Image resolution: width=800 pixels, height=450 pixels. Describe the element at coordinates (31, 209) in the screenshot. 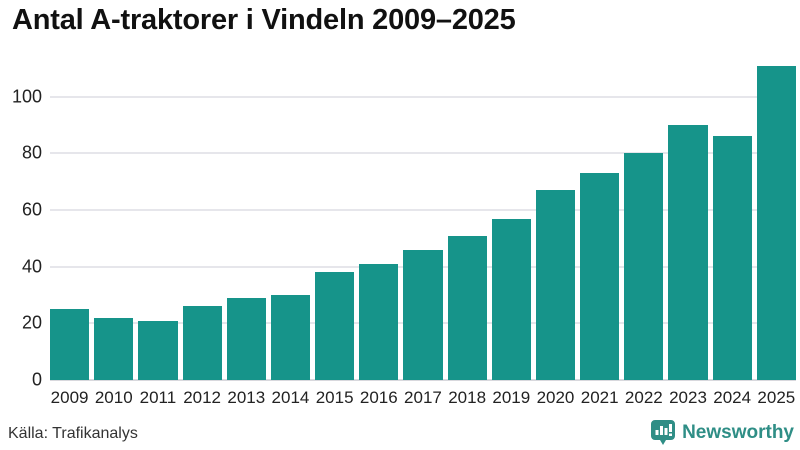

I see `y-tick-label-60: 60` at that location.